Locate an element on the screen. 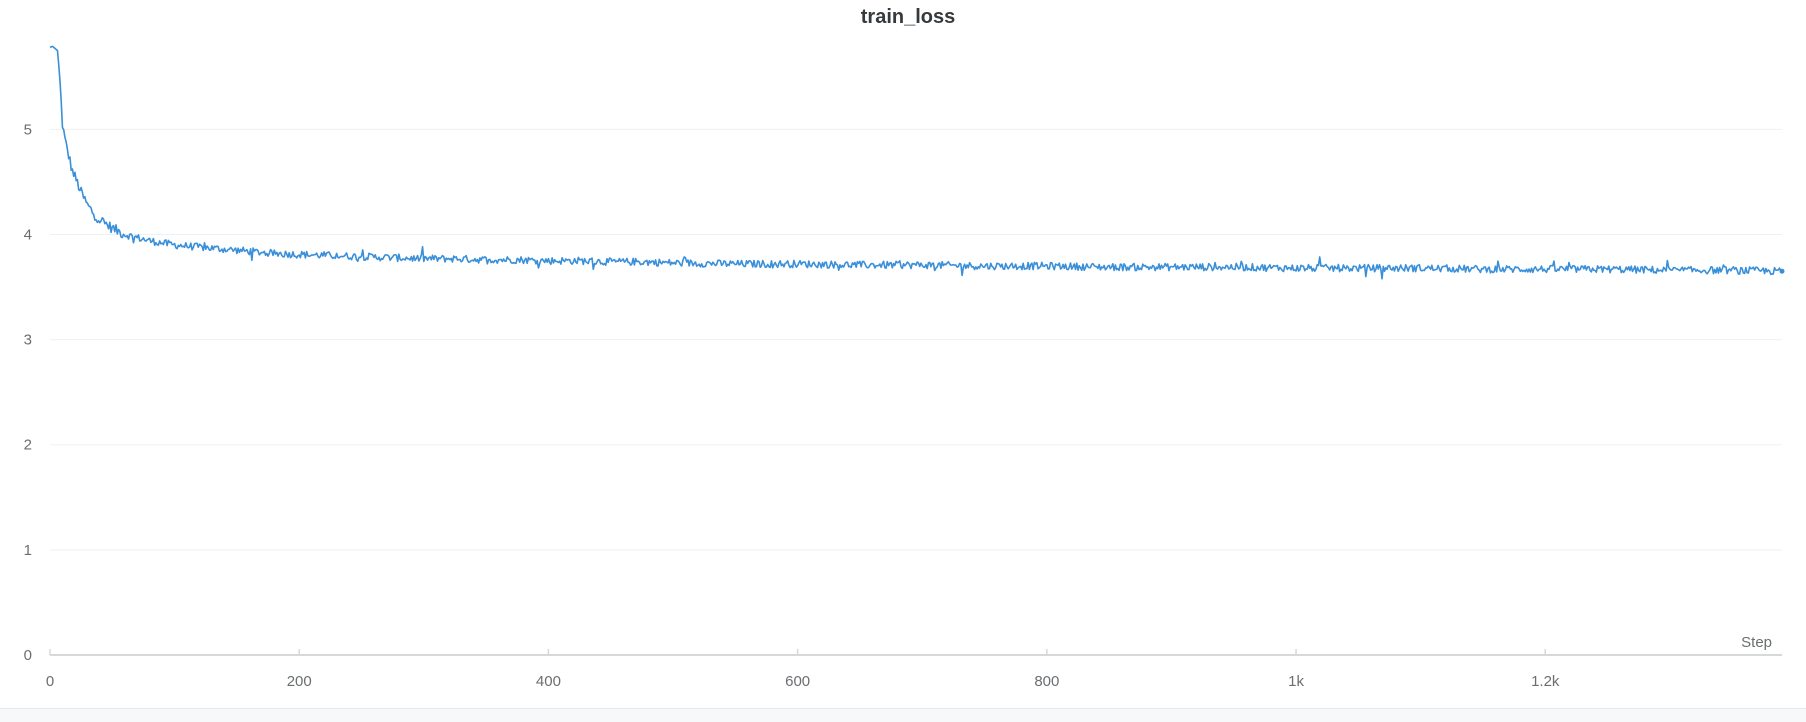 The image size is (1806, 722). x-axis-label: Step is located at coordinates (1756, 642).